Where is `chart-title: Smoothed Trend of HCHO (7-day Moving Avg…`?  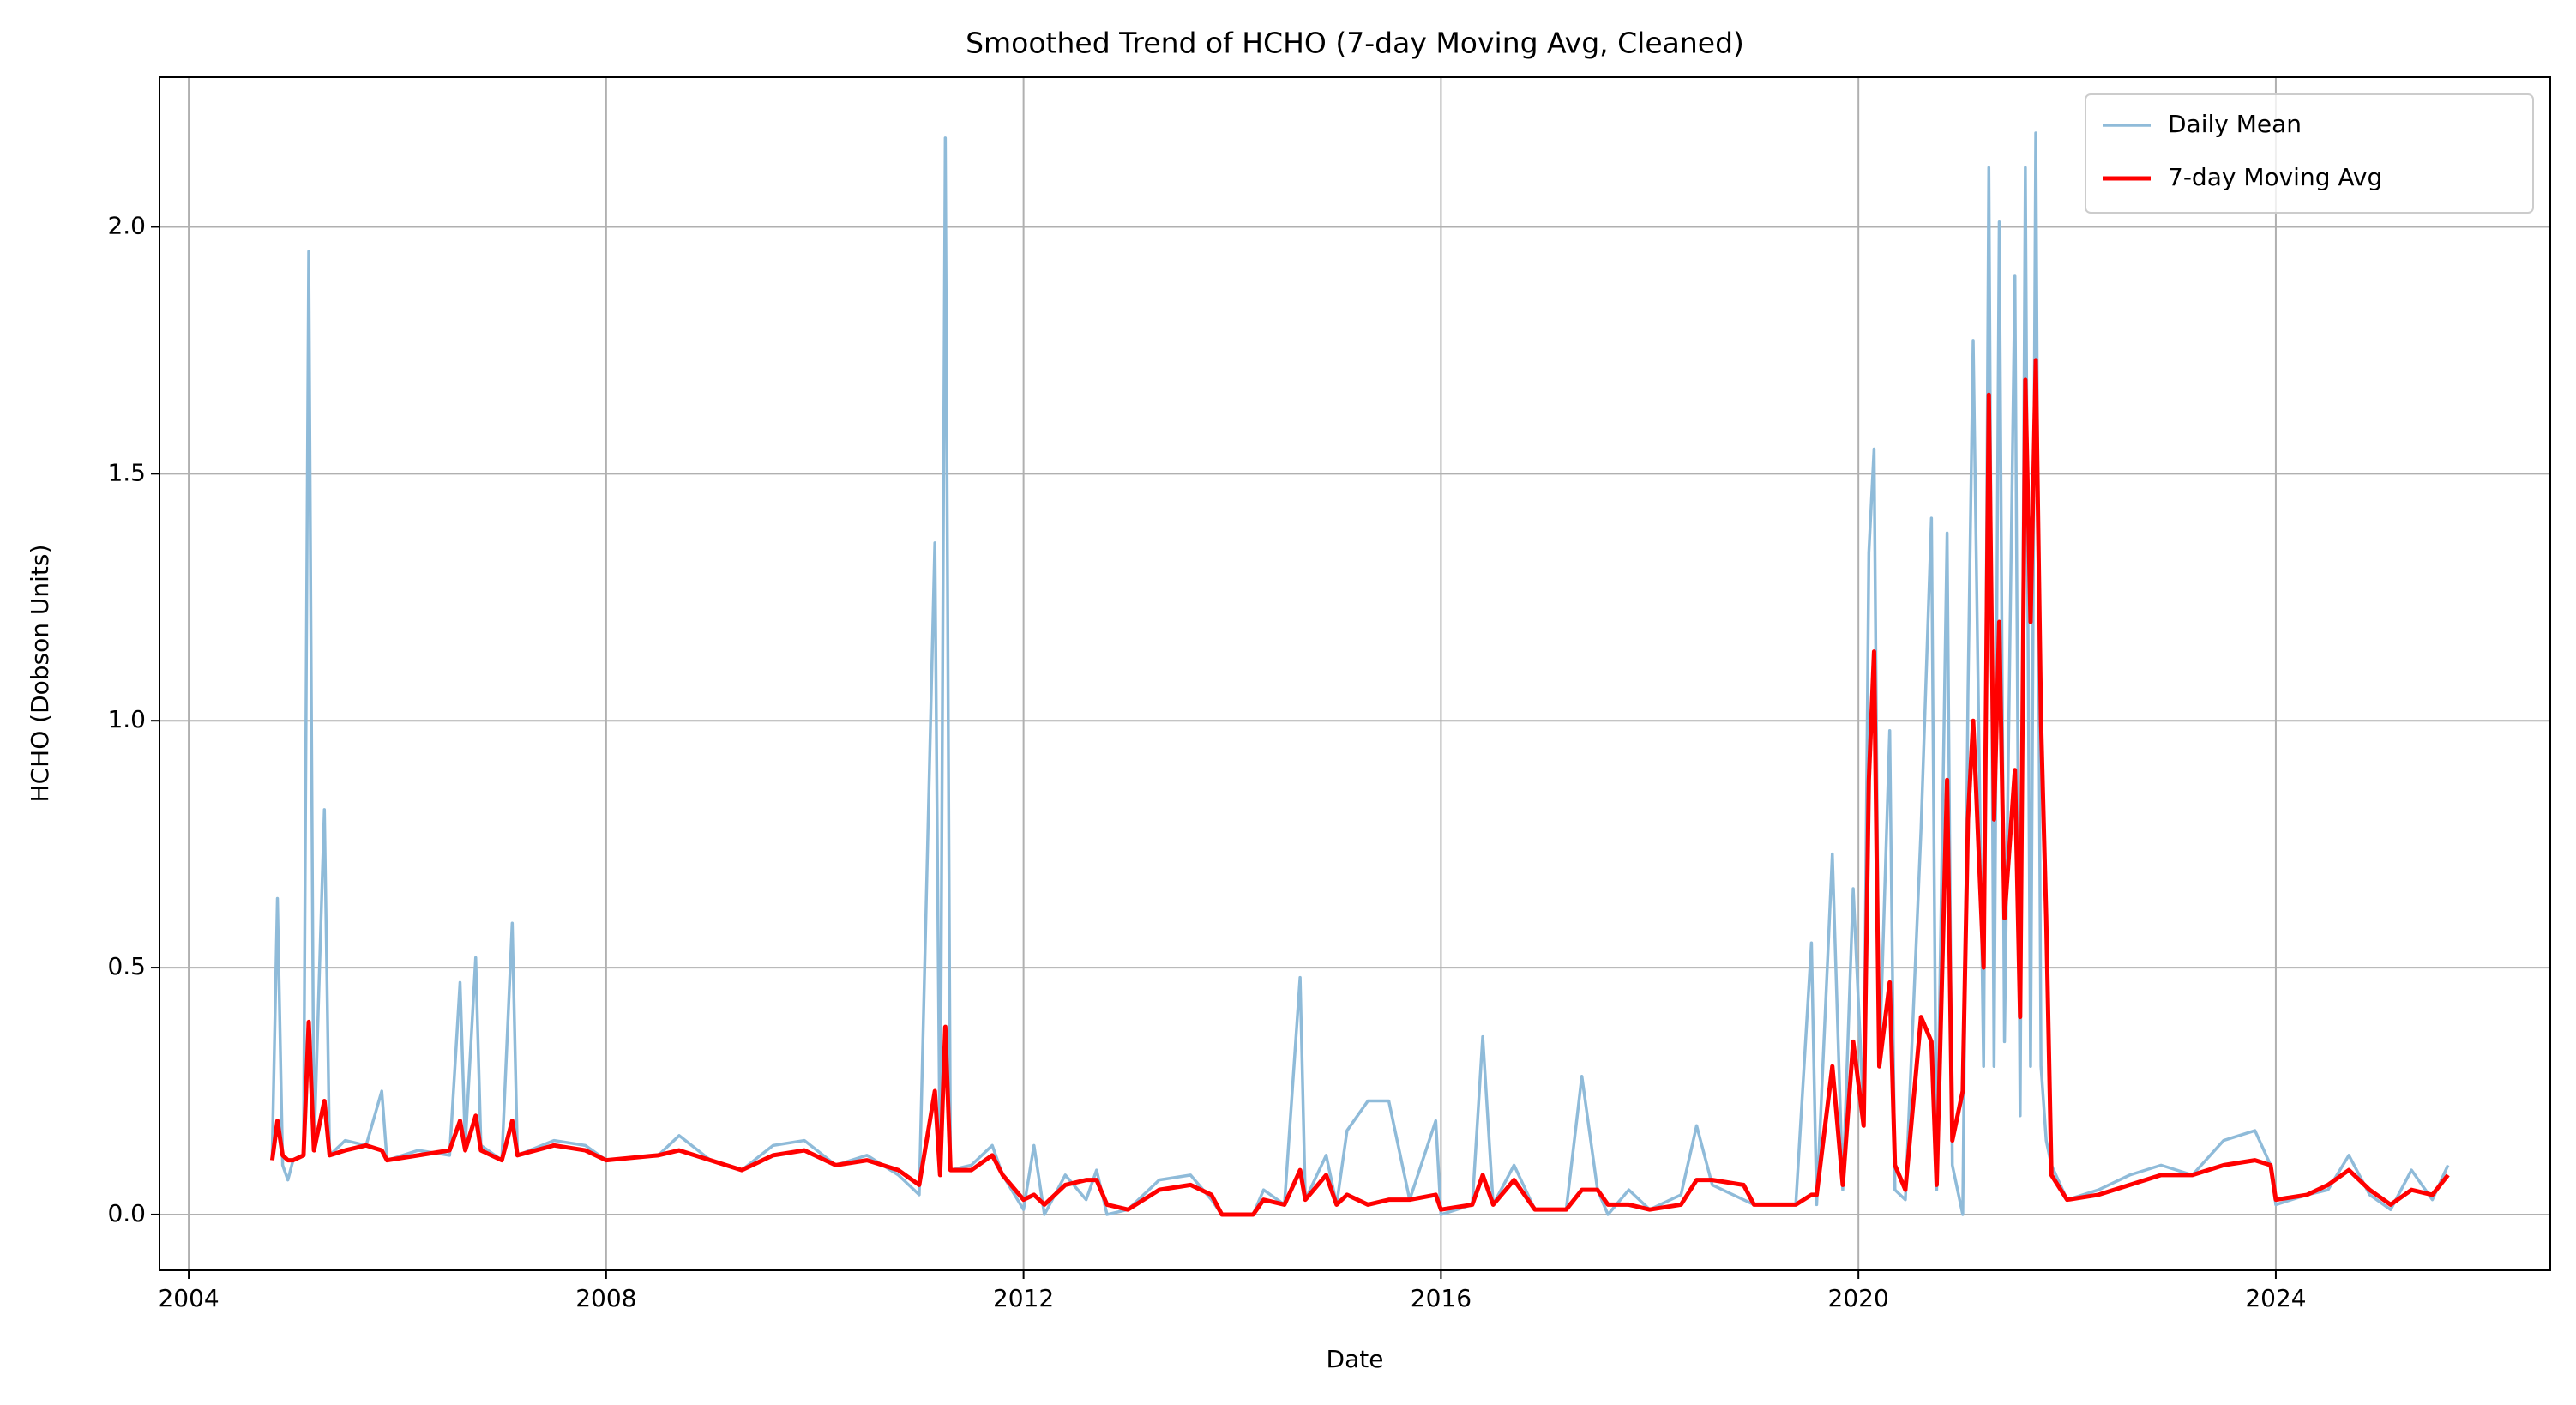
chart-title: Smoothed Trend of HCHO (7-day Moving Avg… is located at coordinates (1355, 43).